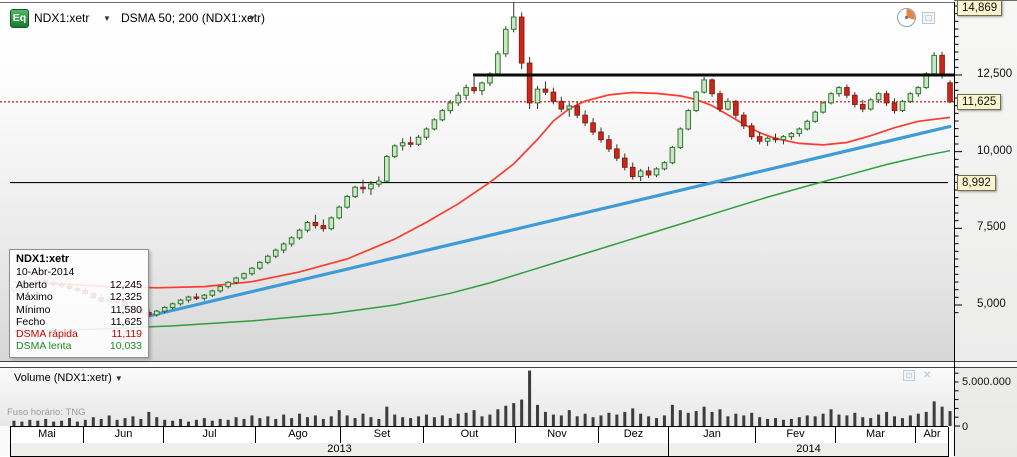 The height and width of the screenshot is (457, 1017). Describe the element at coordinates (31, 285) in the screenshot. I see `tooltip-row-label: Aberto` at that location.